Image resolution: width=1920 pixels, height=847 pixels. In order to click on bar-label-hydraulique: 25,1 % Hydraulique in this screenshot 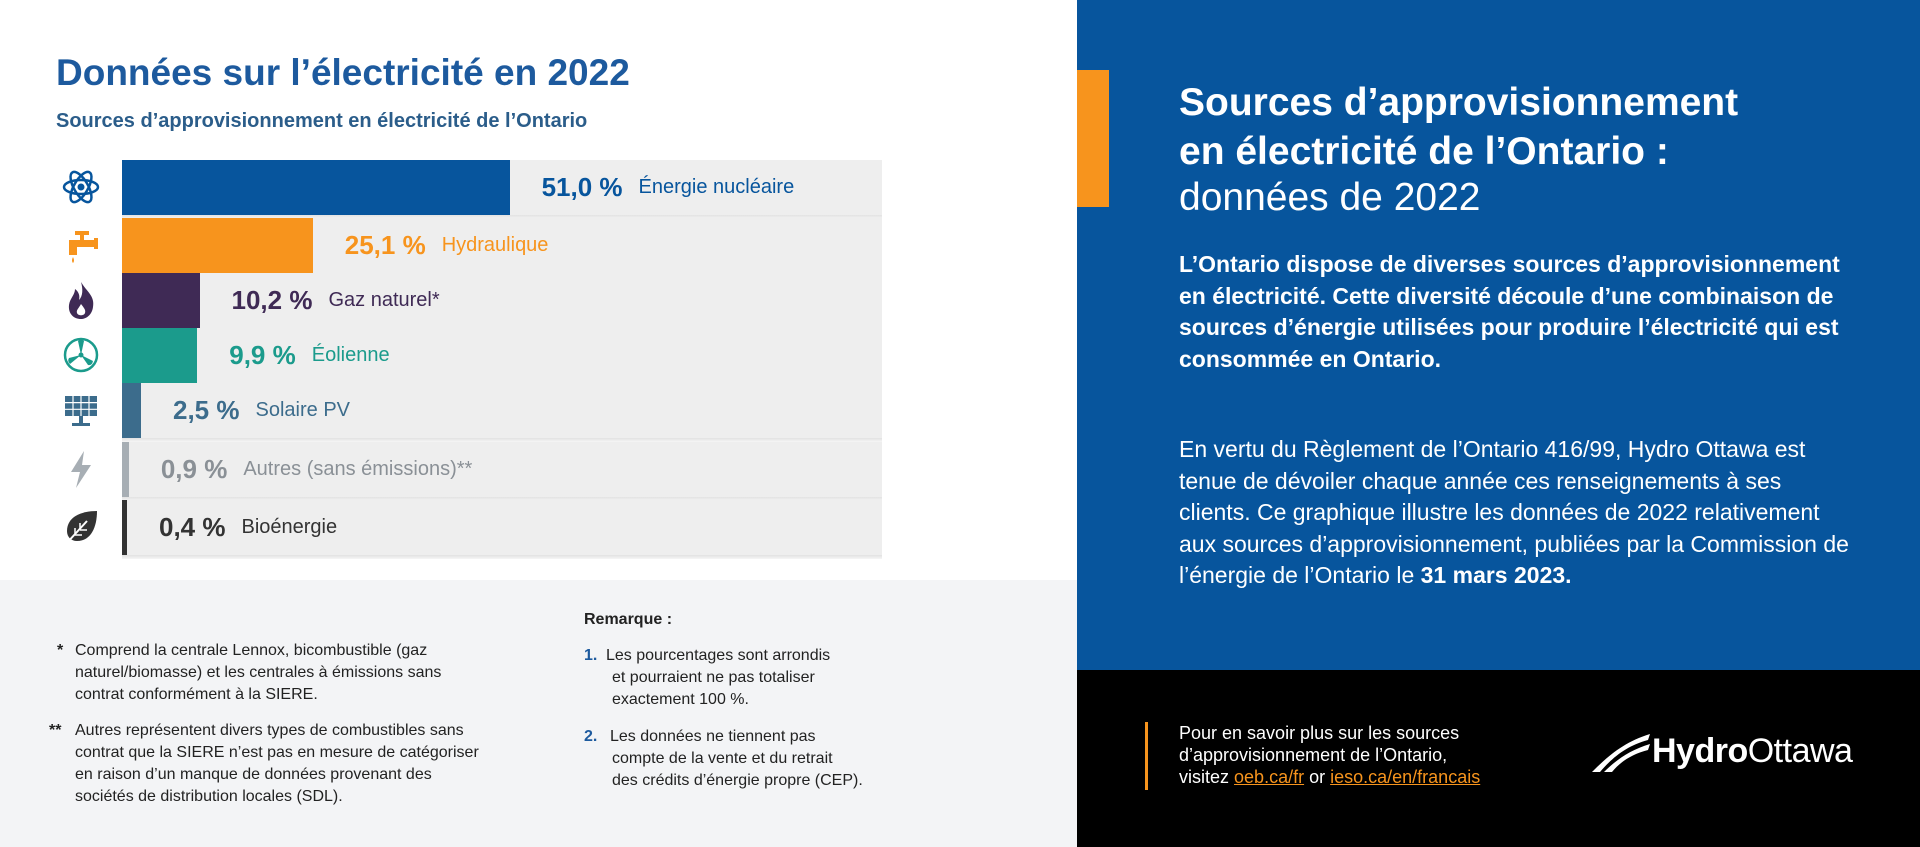, I will do `click(447, 245)`.